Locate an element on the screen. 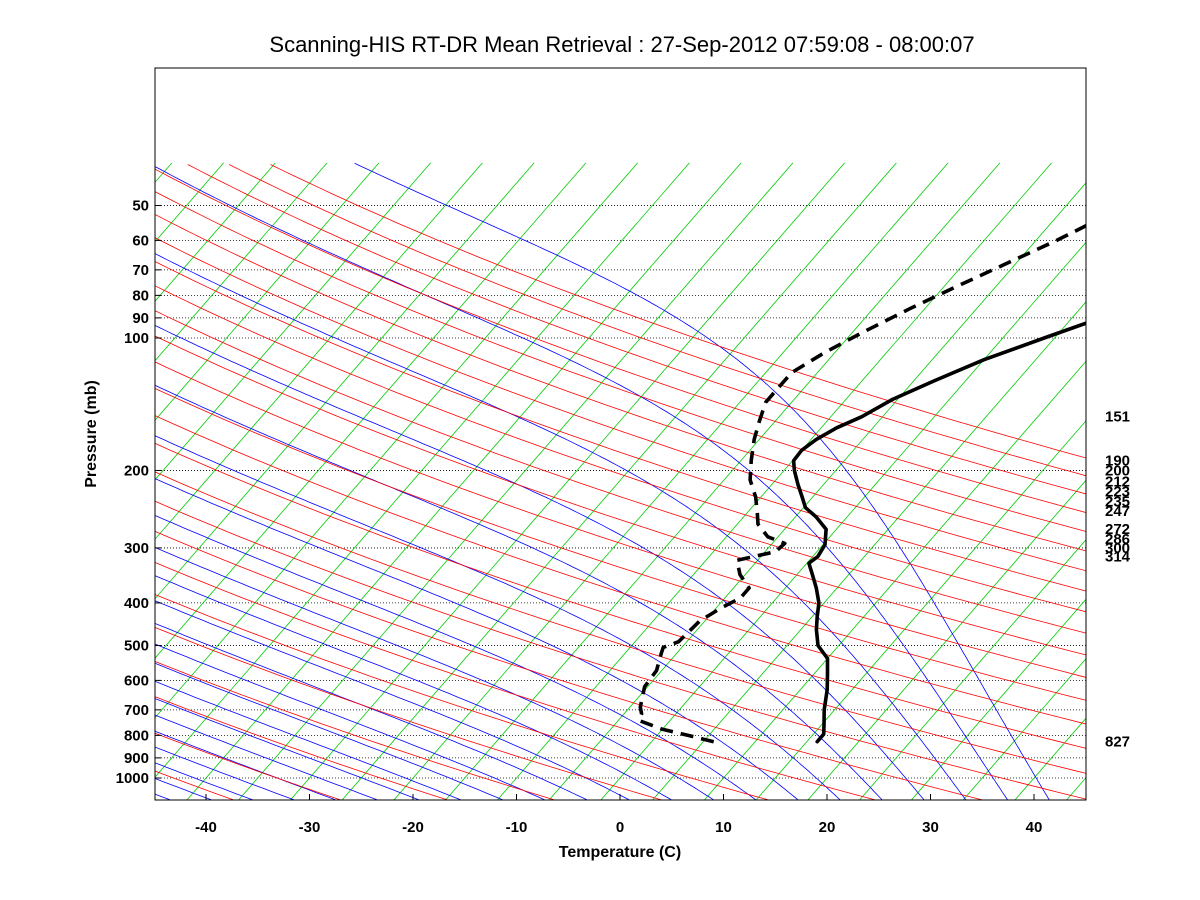  level-annotation: 190 is located at coordinates (1117, 461).